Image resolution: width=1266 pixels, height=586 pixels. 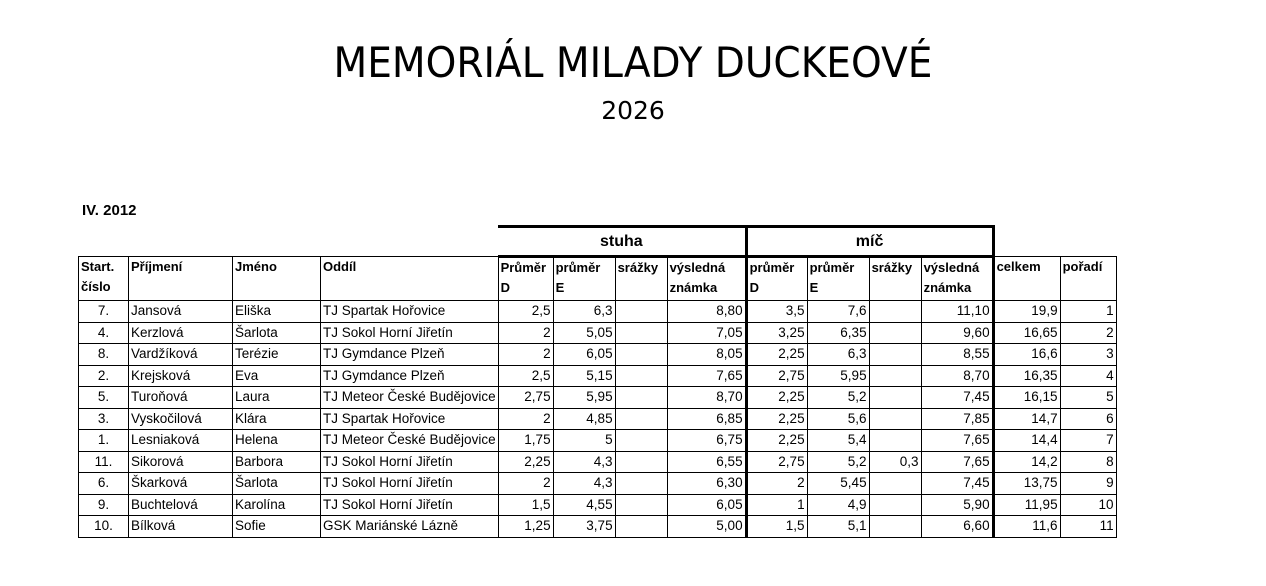 What do you see at coordinates (598, 241) in the screenshot?
I see `group-header-row: stuha míč` at bounding box center [598, 241].